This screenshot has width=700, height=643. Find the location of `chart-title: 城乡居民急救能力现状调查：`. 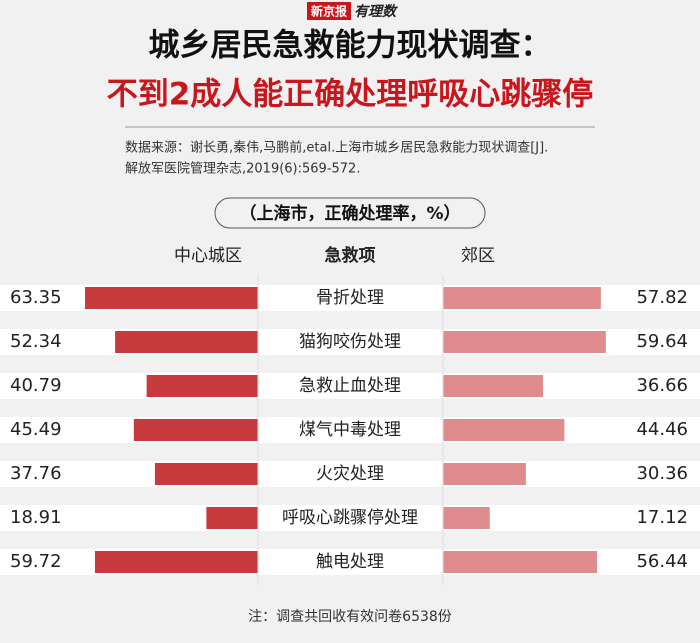

chart-title: 城乡居民急救能力现状调查： is located at coordinates (350, 46).